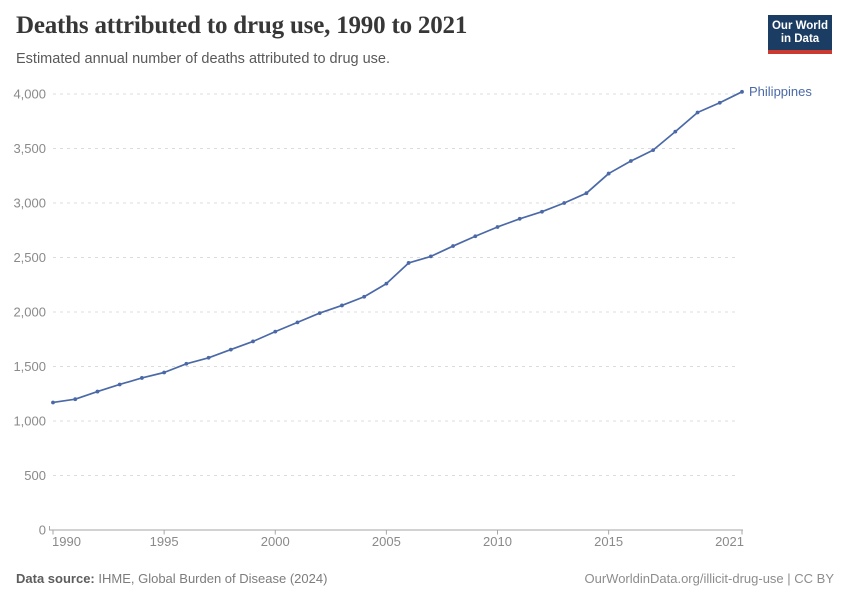  Describe the element at coordinates (42, 529) in the screenshot. I see `y-tick-label: 0` at that location.